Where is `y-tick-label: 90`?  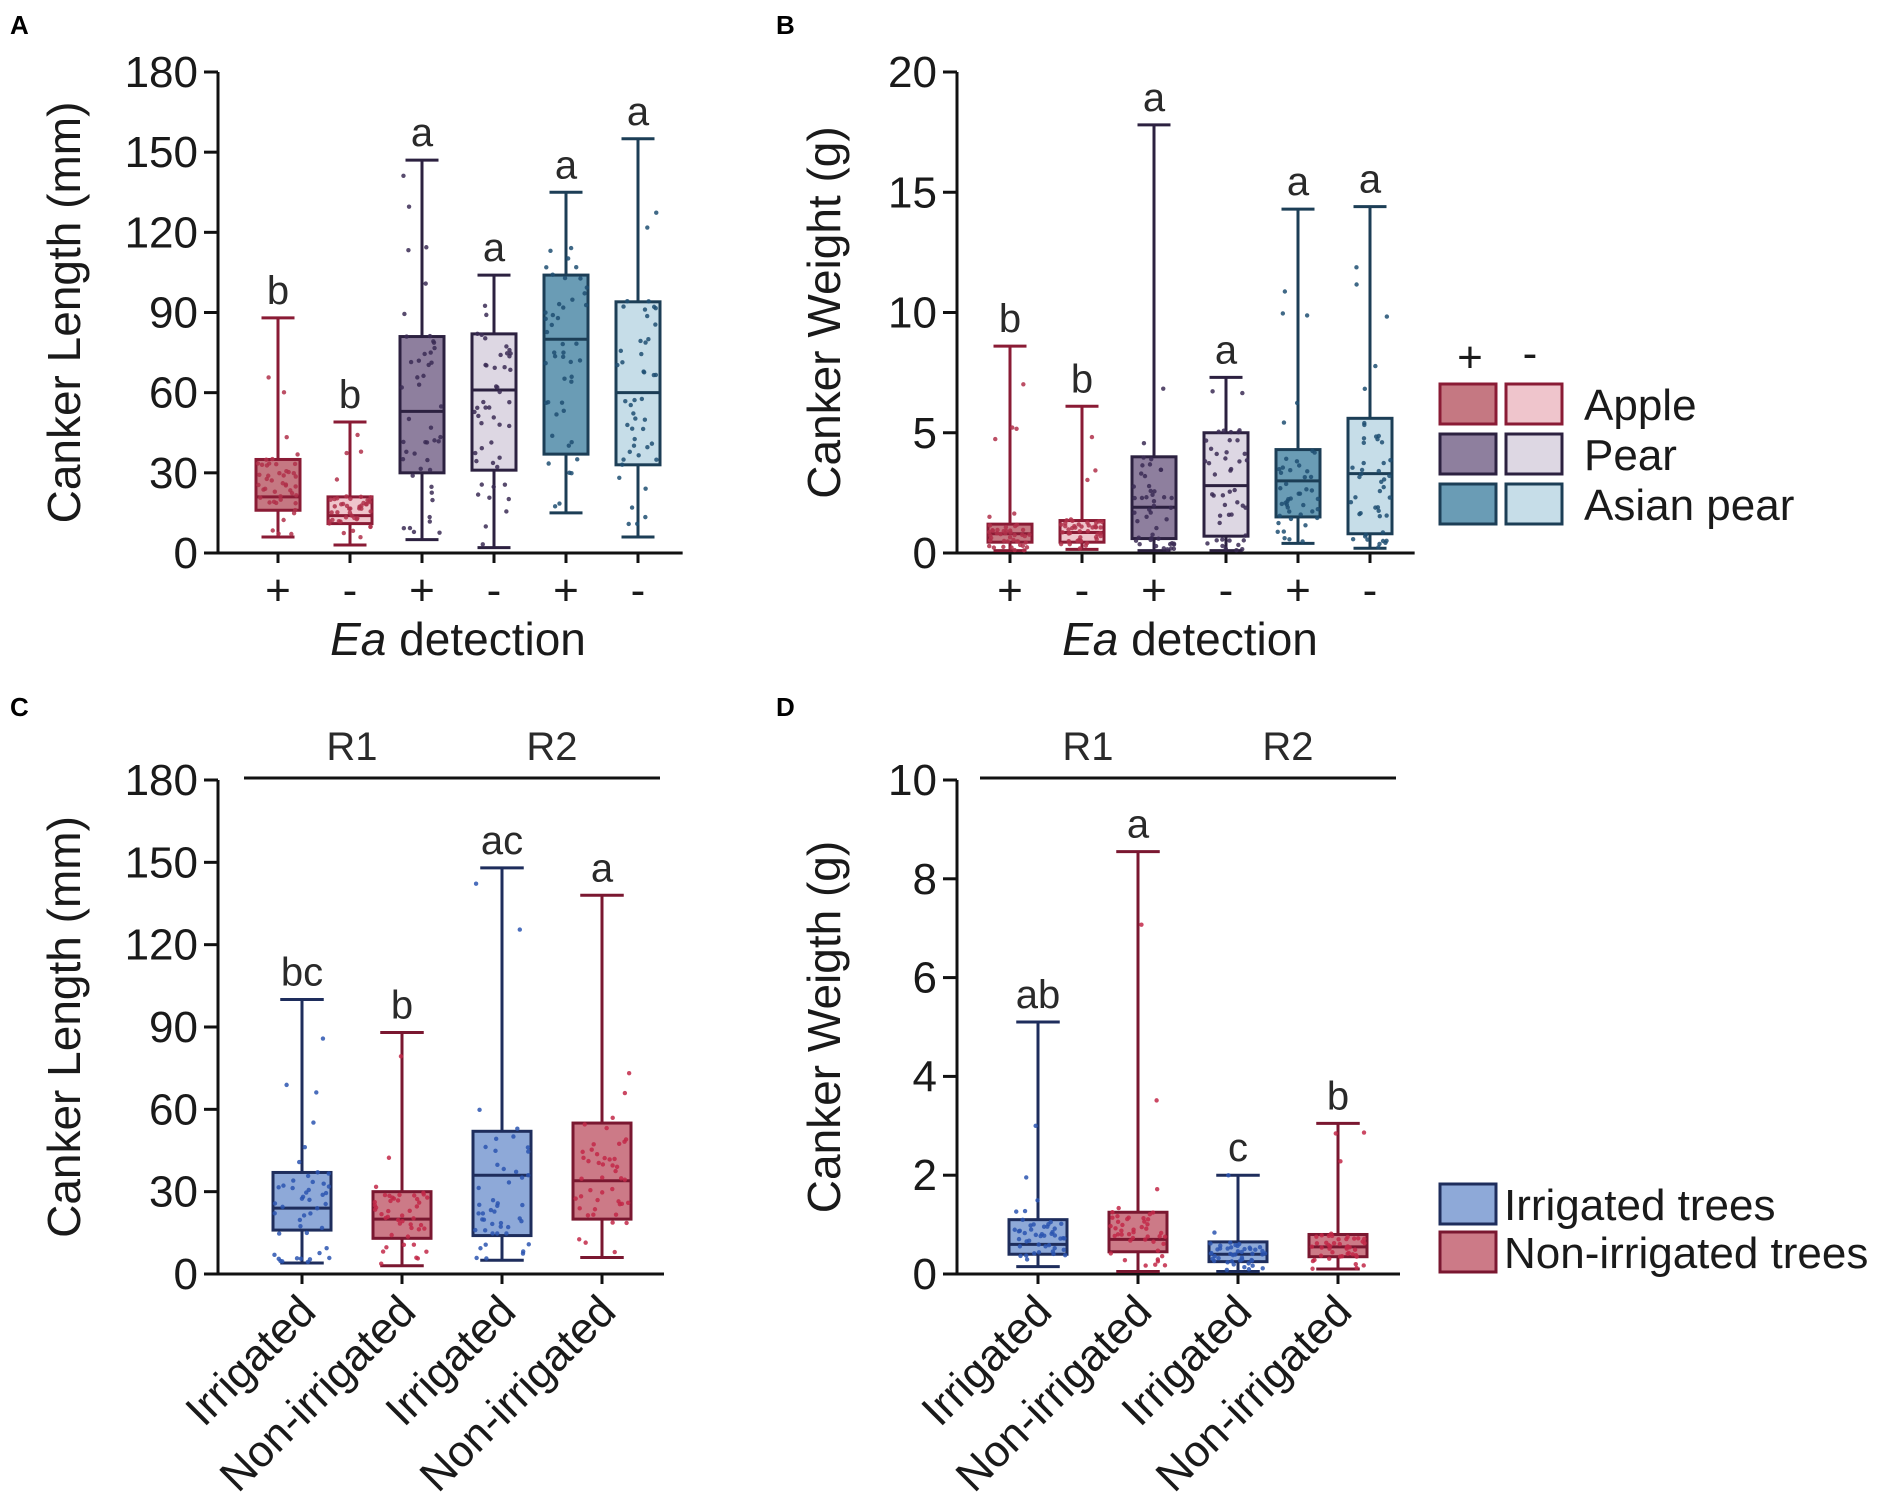 y-tick-label: 90 is located at coordinates (173, 313).